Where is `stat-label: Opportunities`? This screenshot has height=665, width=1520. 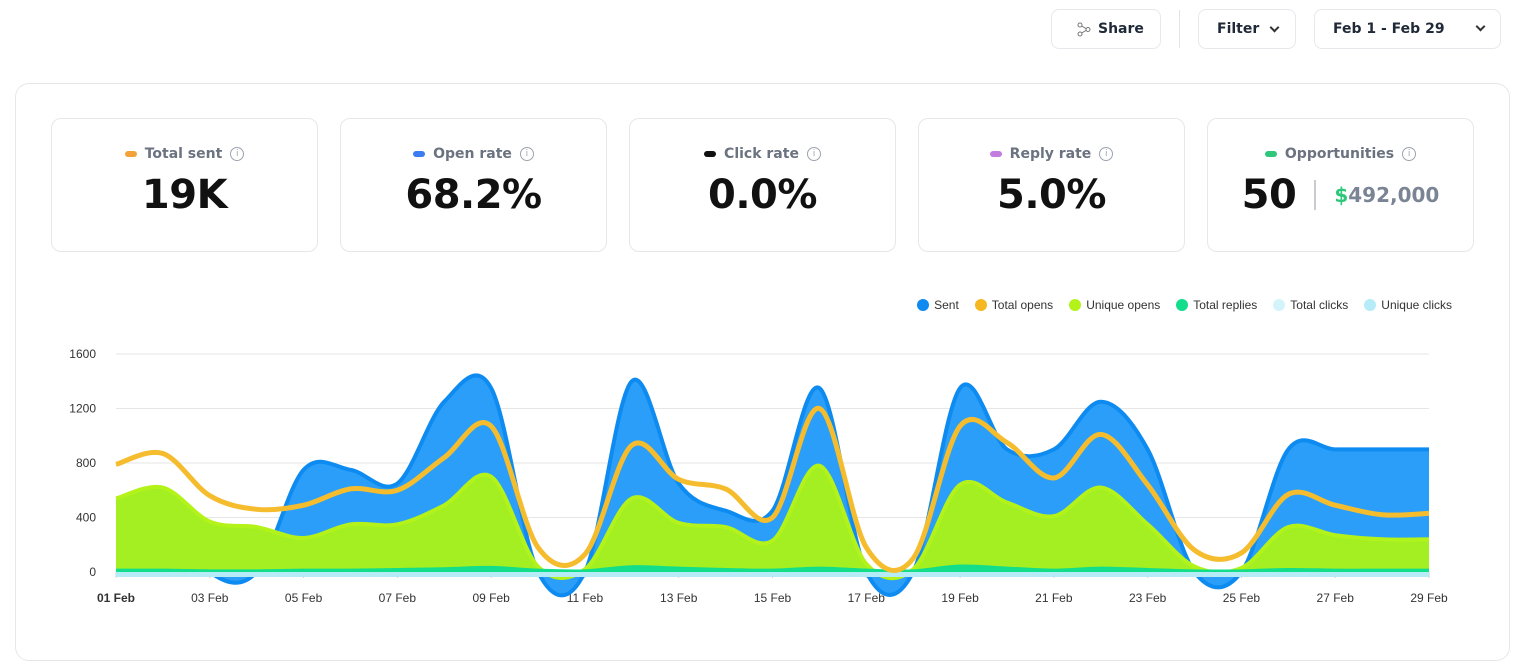 stat-label: Opportunities is located at coordinates (1339, 154).